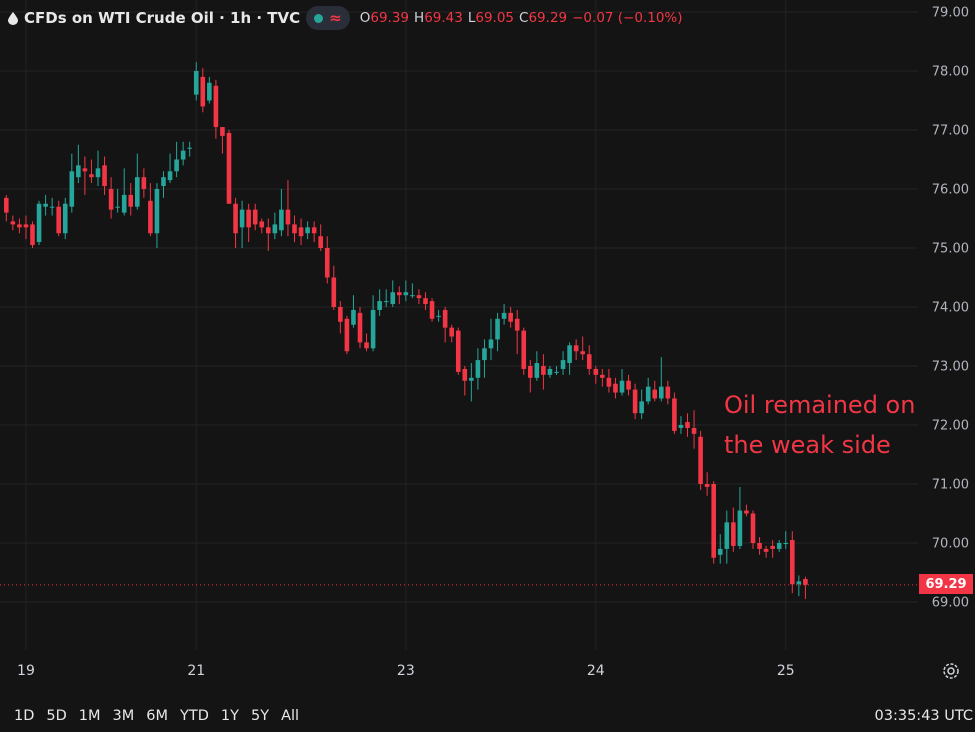 The image size is (975, 732). Describe the element at coordinates (230, 716) in the screenshot. I see `timeframe-1y: 1Y` at that location.